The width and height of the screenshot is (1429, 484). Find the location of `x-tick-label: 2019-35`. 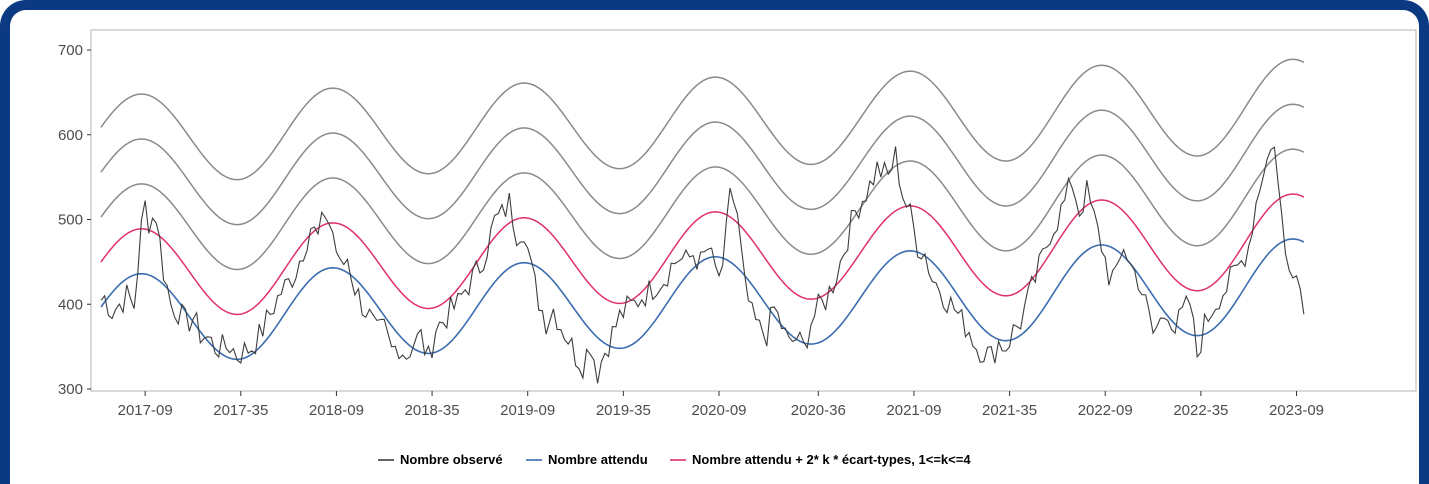

x-tick-label: 2019-35 is located at coordinates (623, 410).